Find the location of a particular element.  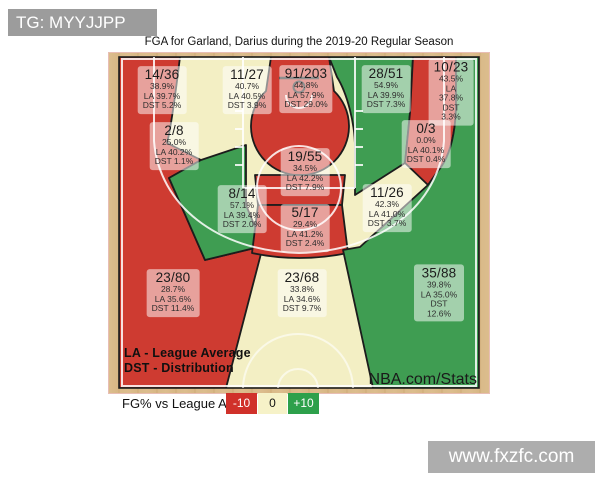

zone-distribution: DST 12.6% is located at coordinates (439, 308).